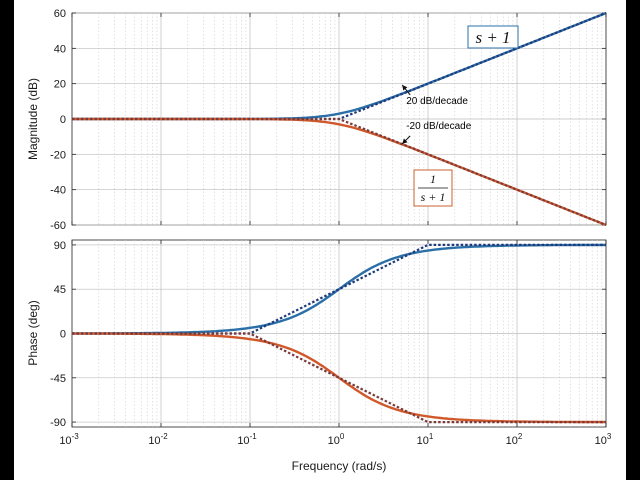 Image resolution: width=640 pixels, height=480 pixels. I want to click on y-tick-label: -60, so click(58, 226).